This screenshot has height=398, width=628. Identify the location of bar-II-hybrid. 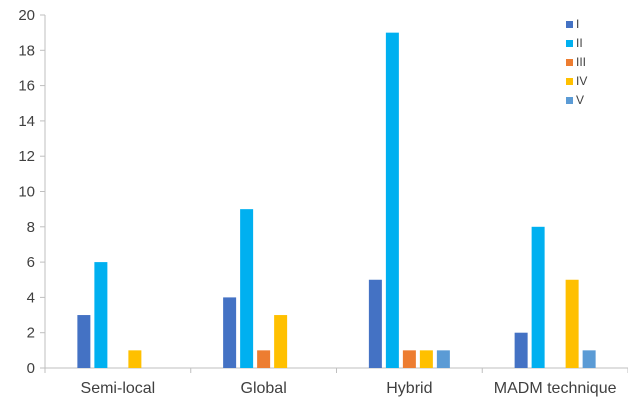
(392, 200).